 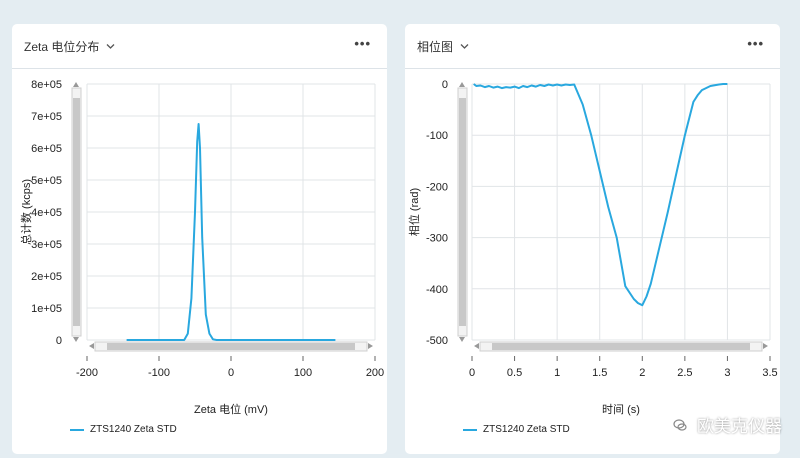 I want to click on y-tick-label: 3e+05, so click(x=46, y=245).